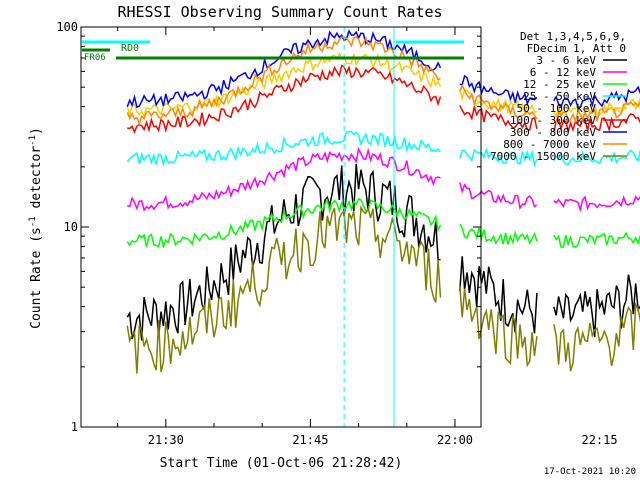 The image size is (640, 480). I want to click on x-axis-label: Start Time (01-Oct-06 21:28:42), so click(281, 463).